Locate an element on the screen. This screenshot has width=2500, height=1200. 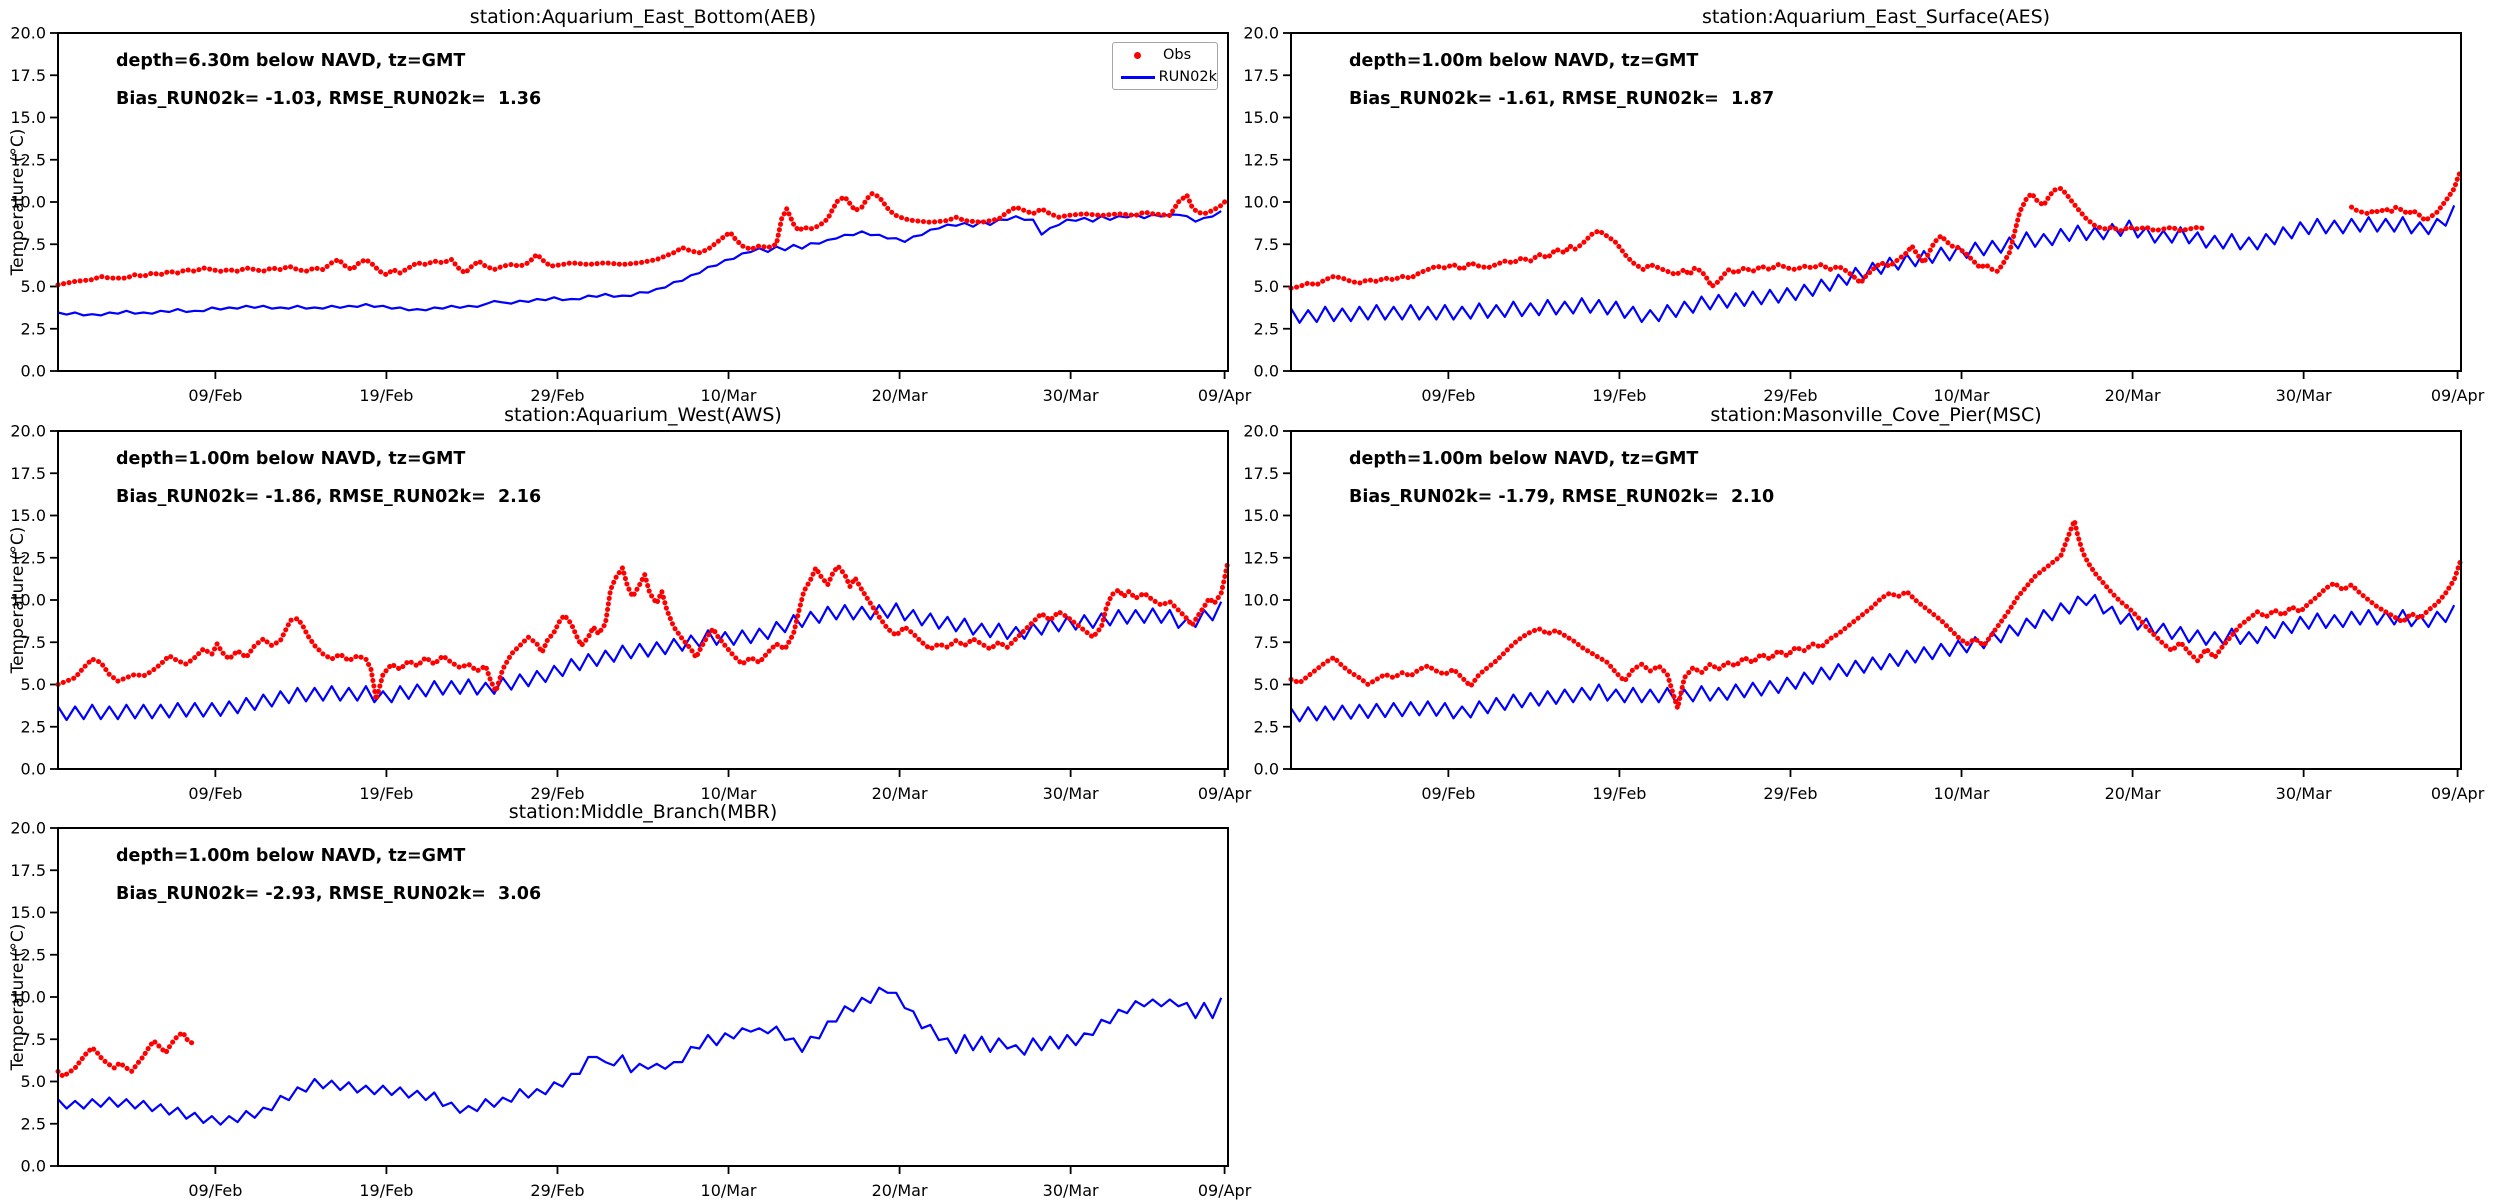
axes-frame-AEB is located at coordinates (643, 202).